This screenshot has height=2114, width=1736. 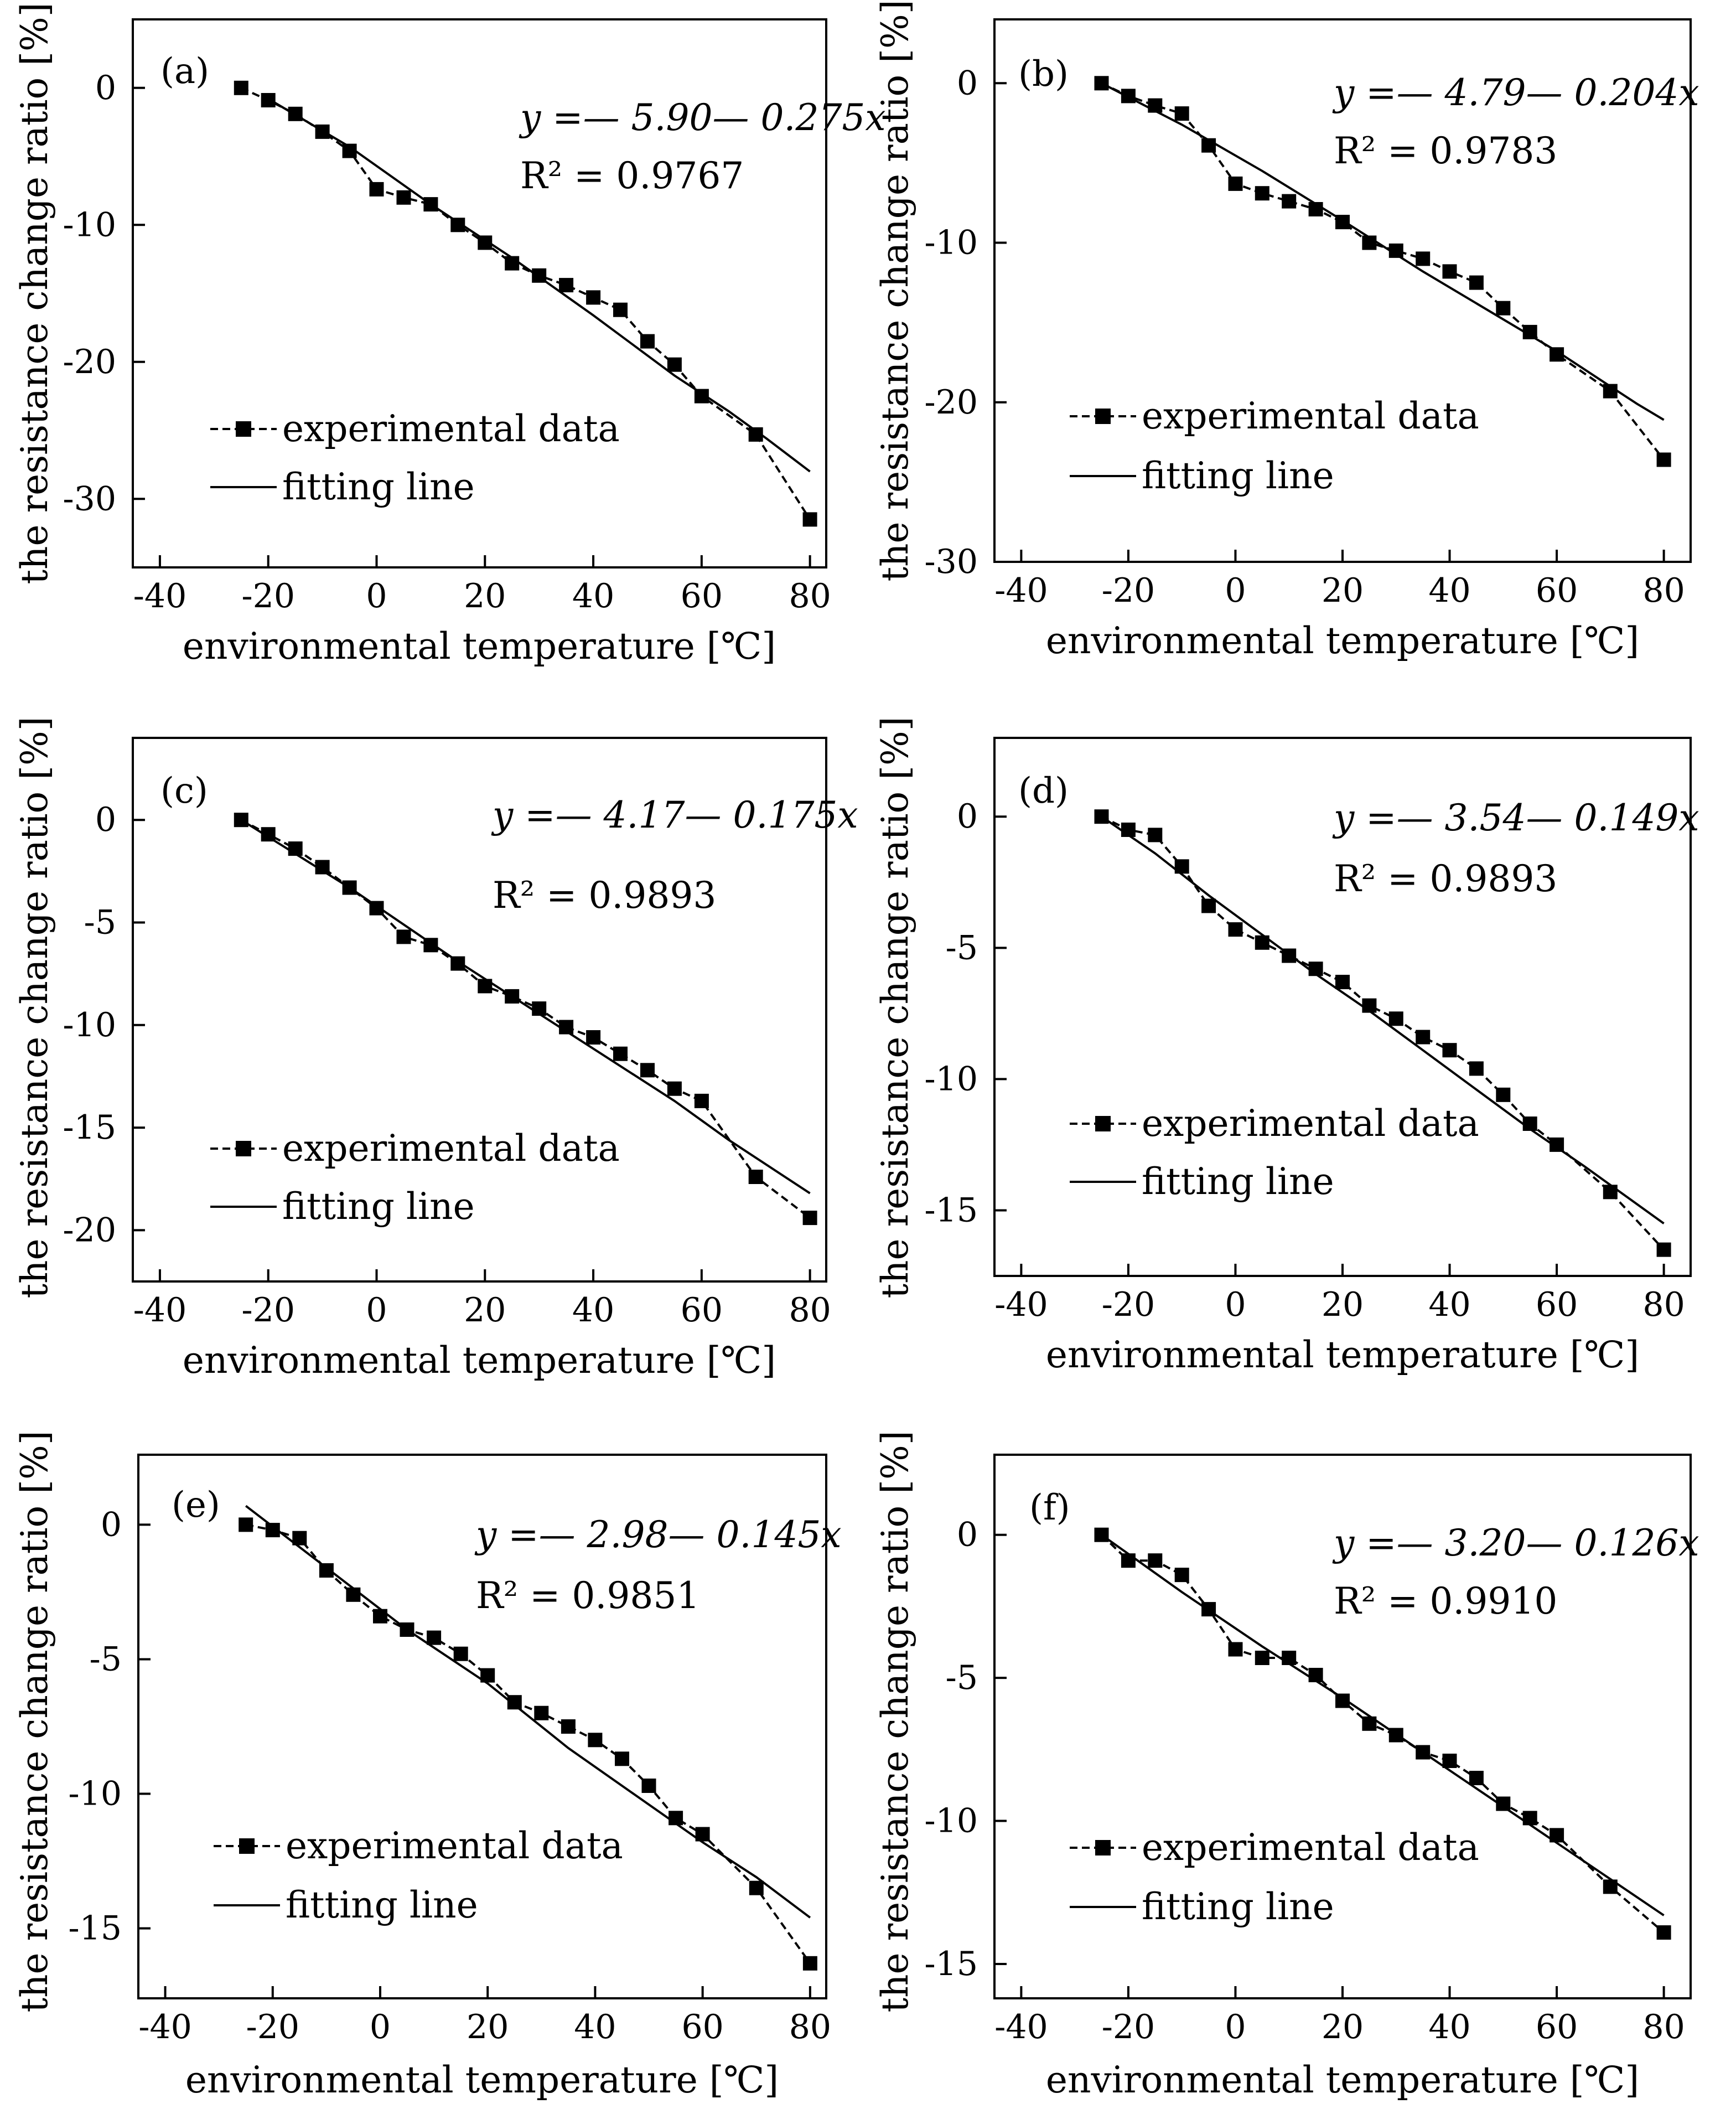 What do you see at coordinates (104, 293) in the screenshot?
I see `y-ticks: 0 -10 -20 -30` at bounding box center [104, 293].